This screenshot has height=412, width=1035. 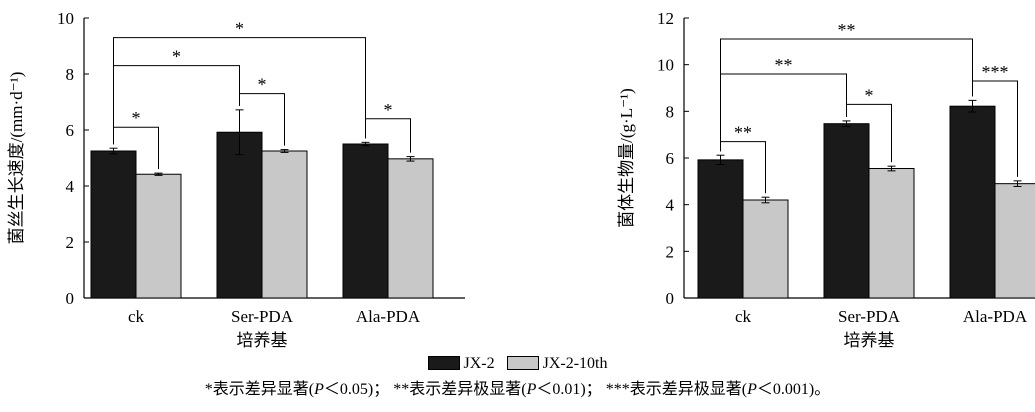 I want to click on significance-label-1-1: *, so click(x=869, y=95).